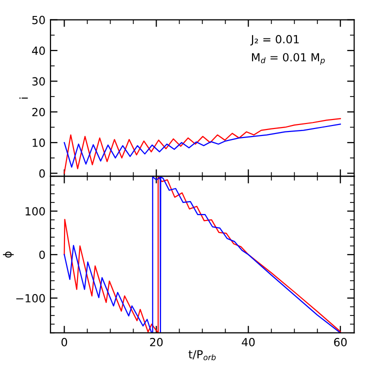  What do you see at coordinates (156, 342) in the screenshot?
I see `x-tick-label: 20` at bounding box center [156, 342].